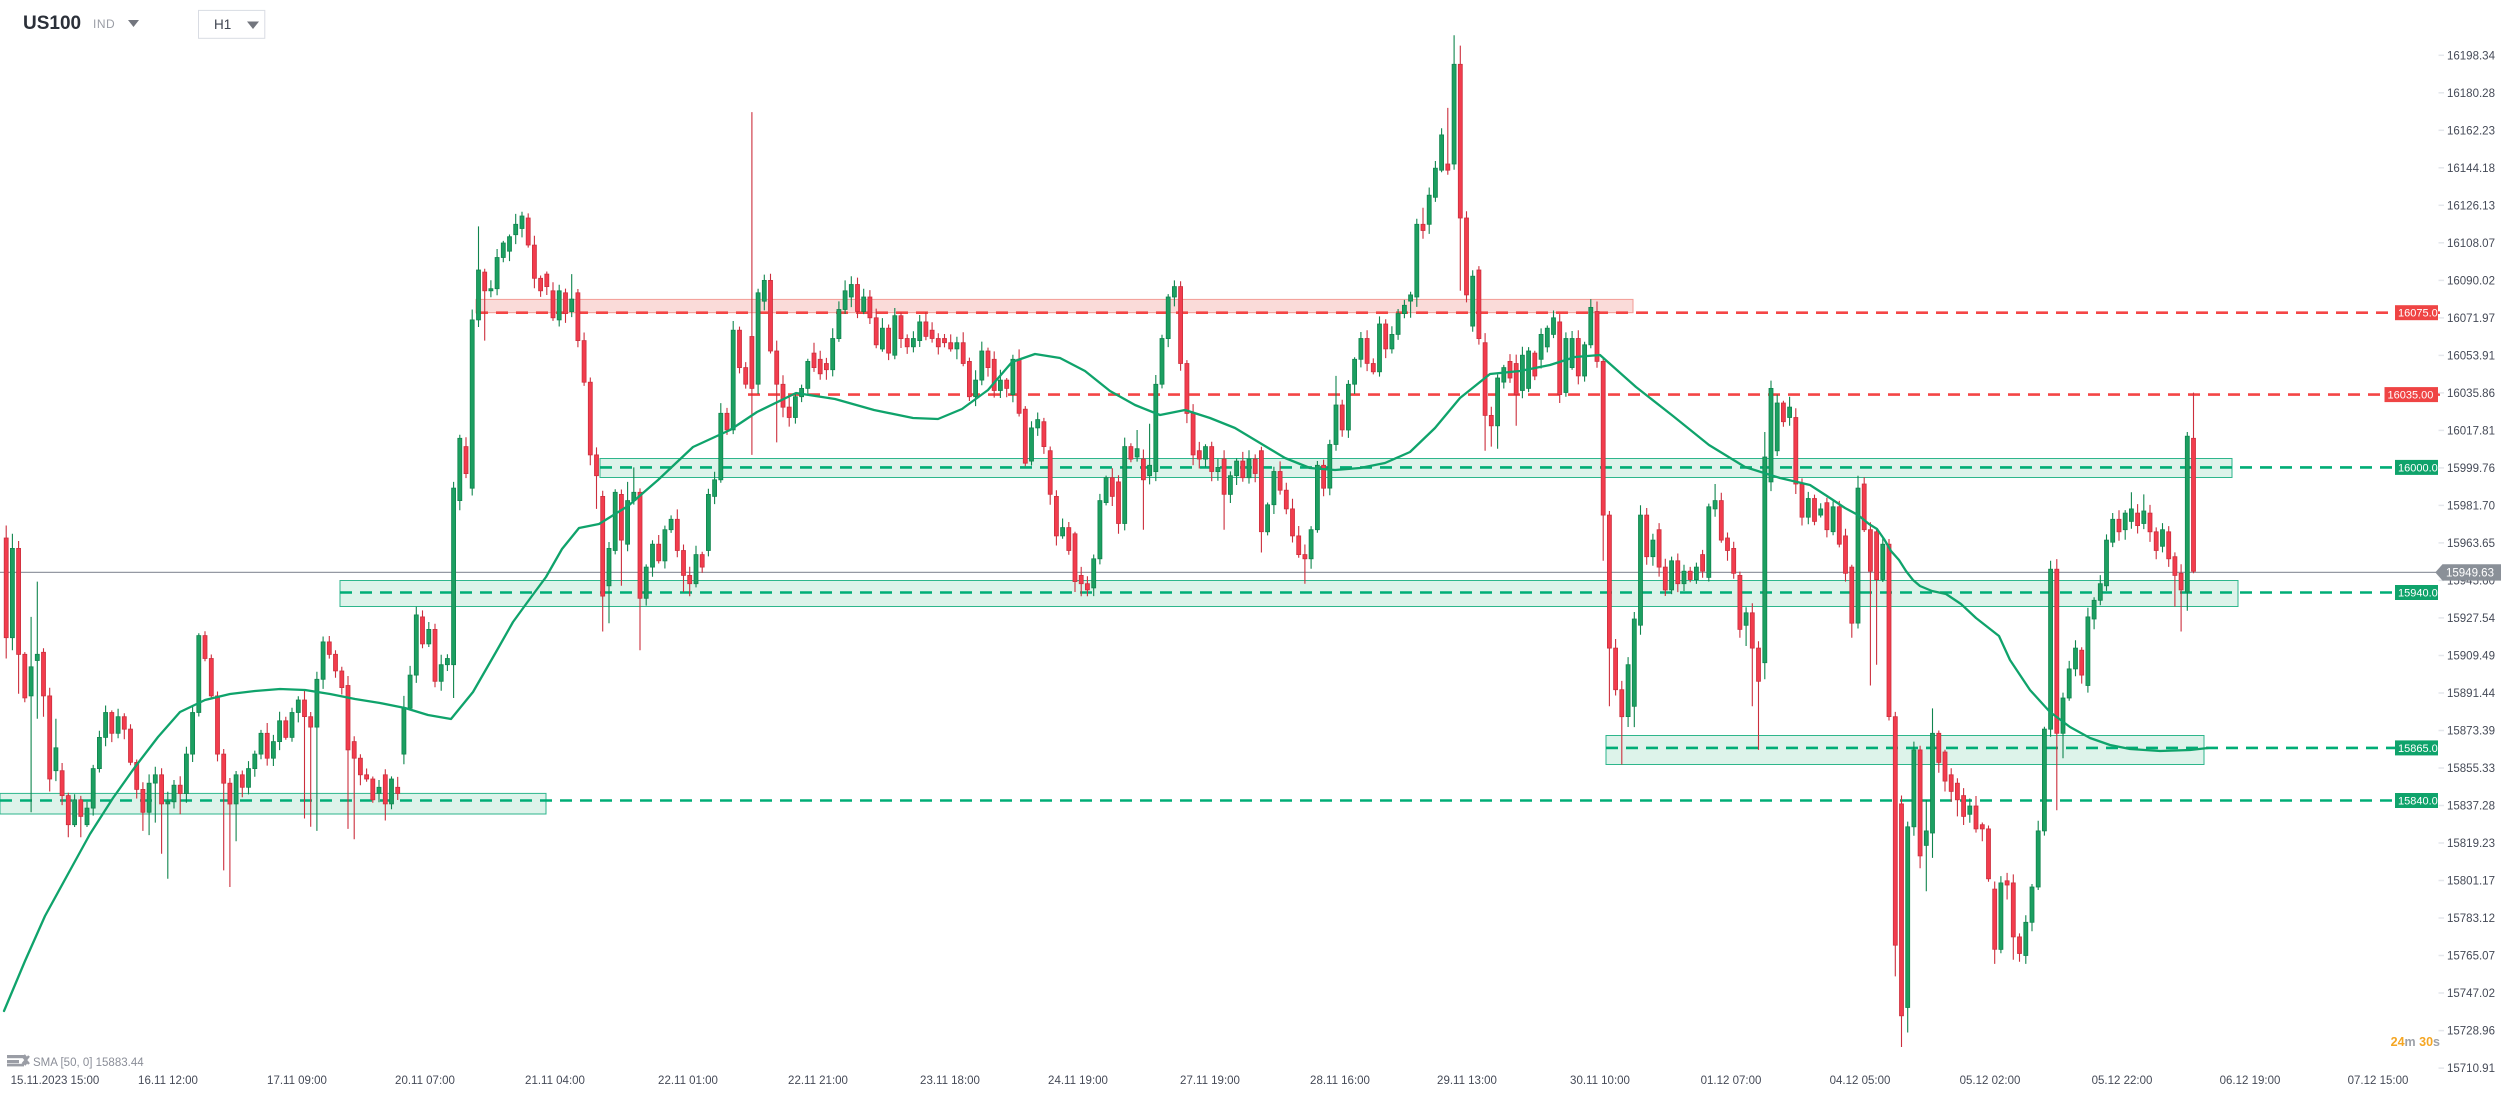 This screenshot has height=1093, width=2506. Describe the element at coordinates (2471, 957) in the screenshot. I see `svg-text: 15765.07` at that location.